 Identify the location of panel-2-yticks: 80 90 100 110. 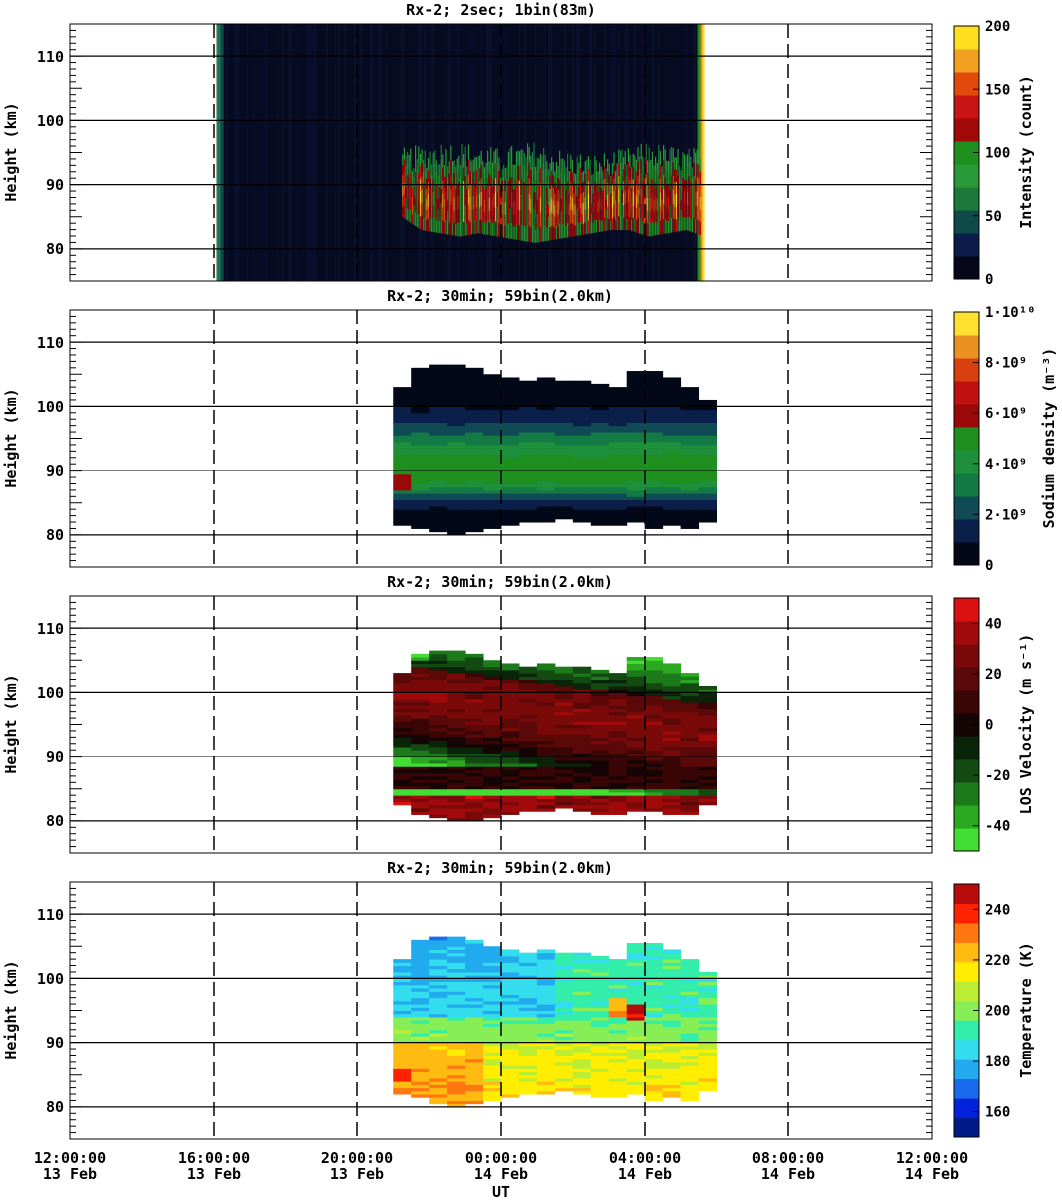
(50, 439).